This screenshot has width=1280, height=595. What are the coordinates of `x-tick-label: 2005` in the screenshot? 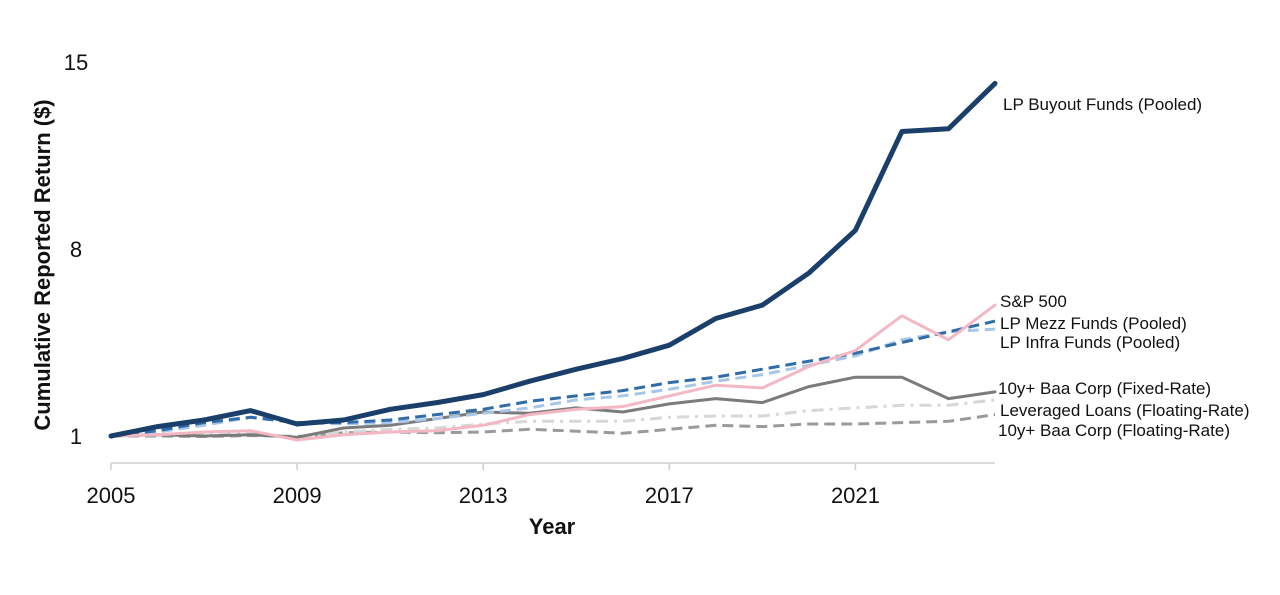 It's located at (111, 495).